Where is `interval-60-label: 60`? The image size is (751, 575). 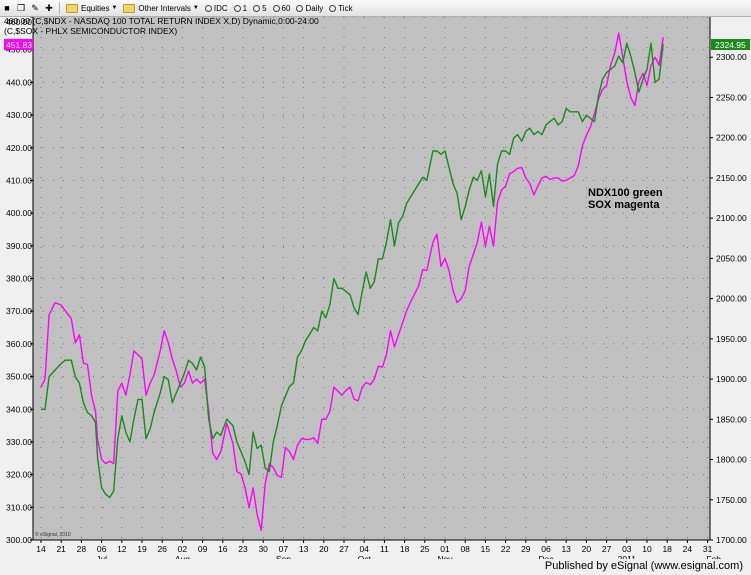
interval-60-label: 60 is located at coordinates (286, 8).